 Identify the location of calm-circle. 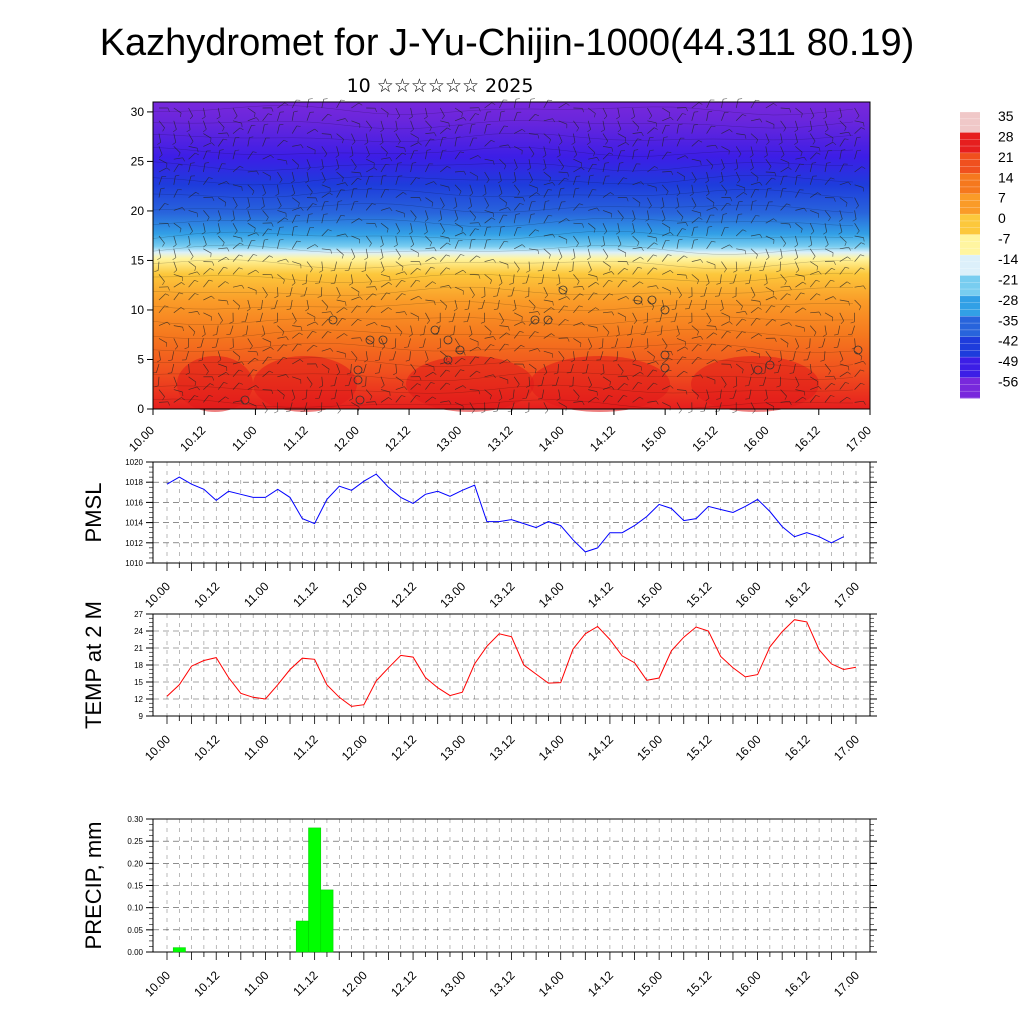
(665, 355).